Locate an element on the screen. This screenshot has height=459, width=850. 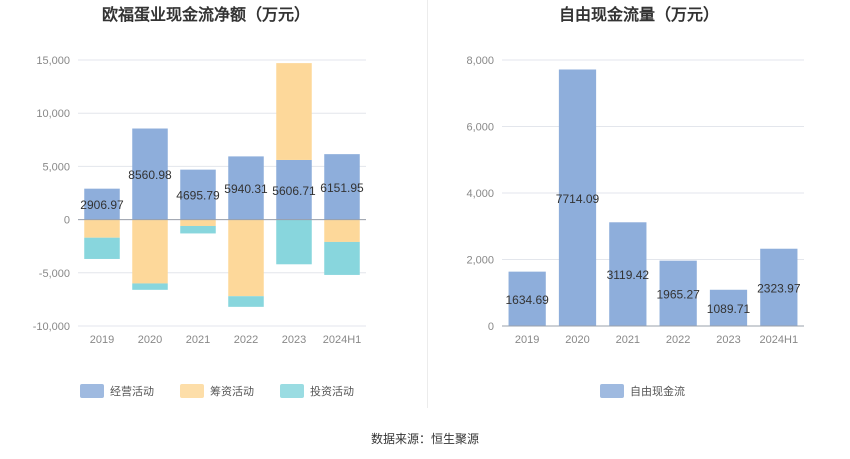
y-tick-label: -5,000 is located at coordinates (54, 274).